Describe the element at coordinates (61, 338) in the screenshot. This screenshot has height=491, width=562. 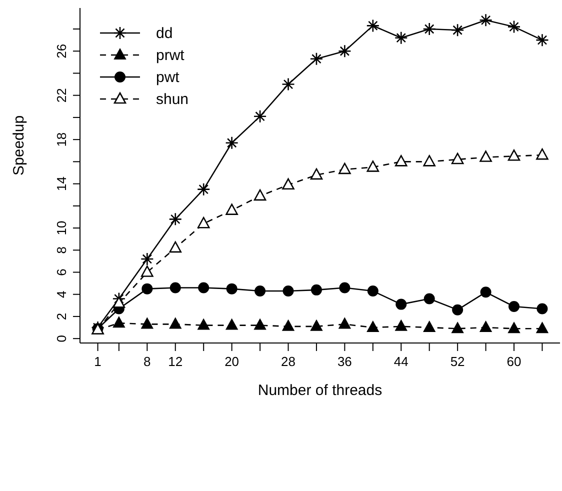
I see `y-tick-label: 0` at that location.